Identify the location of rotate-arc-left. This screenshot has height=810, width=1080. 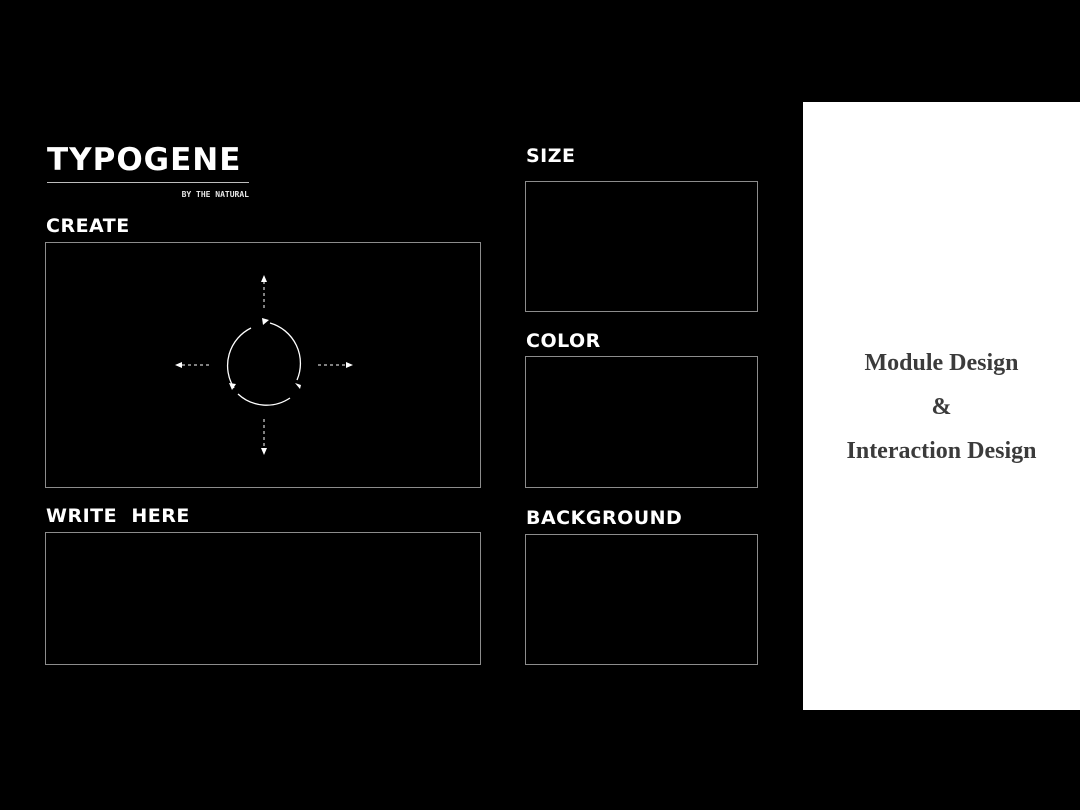
(239, 358).